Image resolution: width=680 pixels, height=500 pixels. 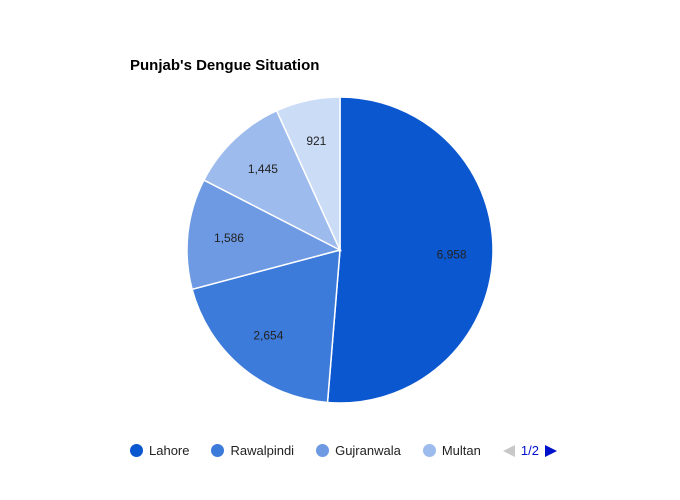 What do you see at coordinates (225, 65) in the screenshot?
I see `chart-title: Punjab's Dengue Situation` at bounding box center [225, 65].